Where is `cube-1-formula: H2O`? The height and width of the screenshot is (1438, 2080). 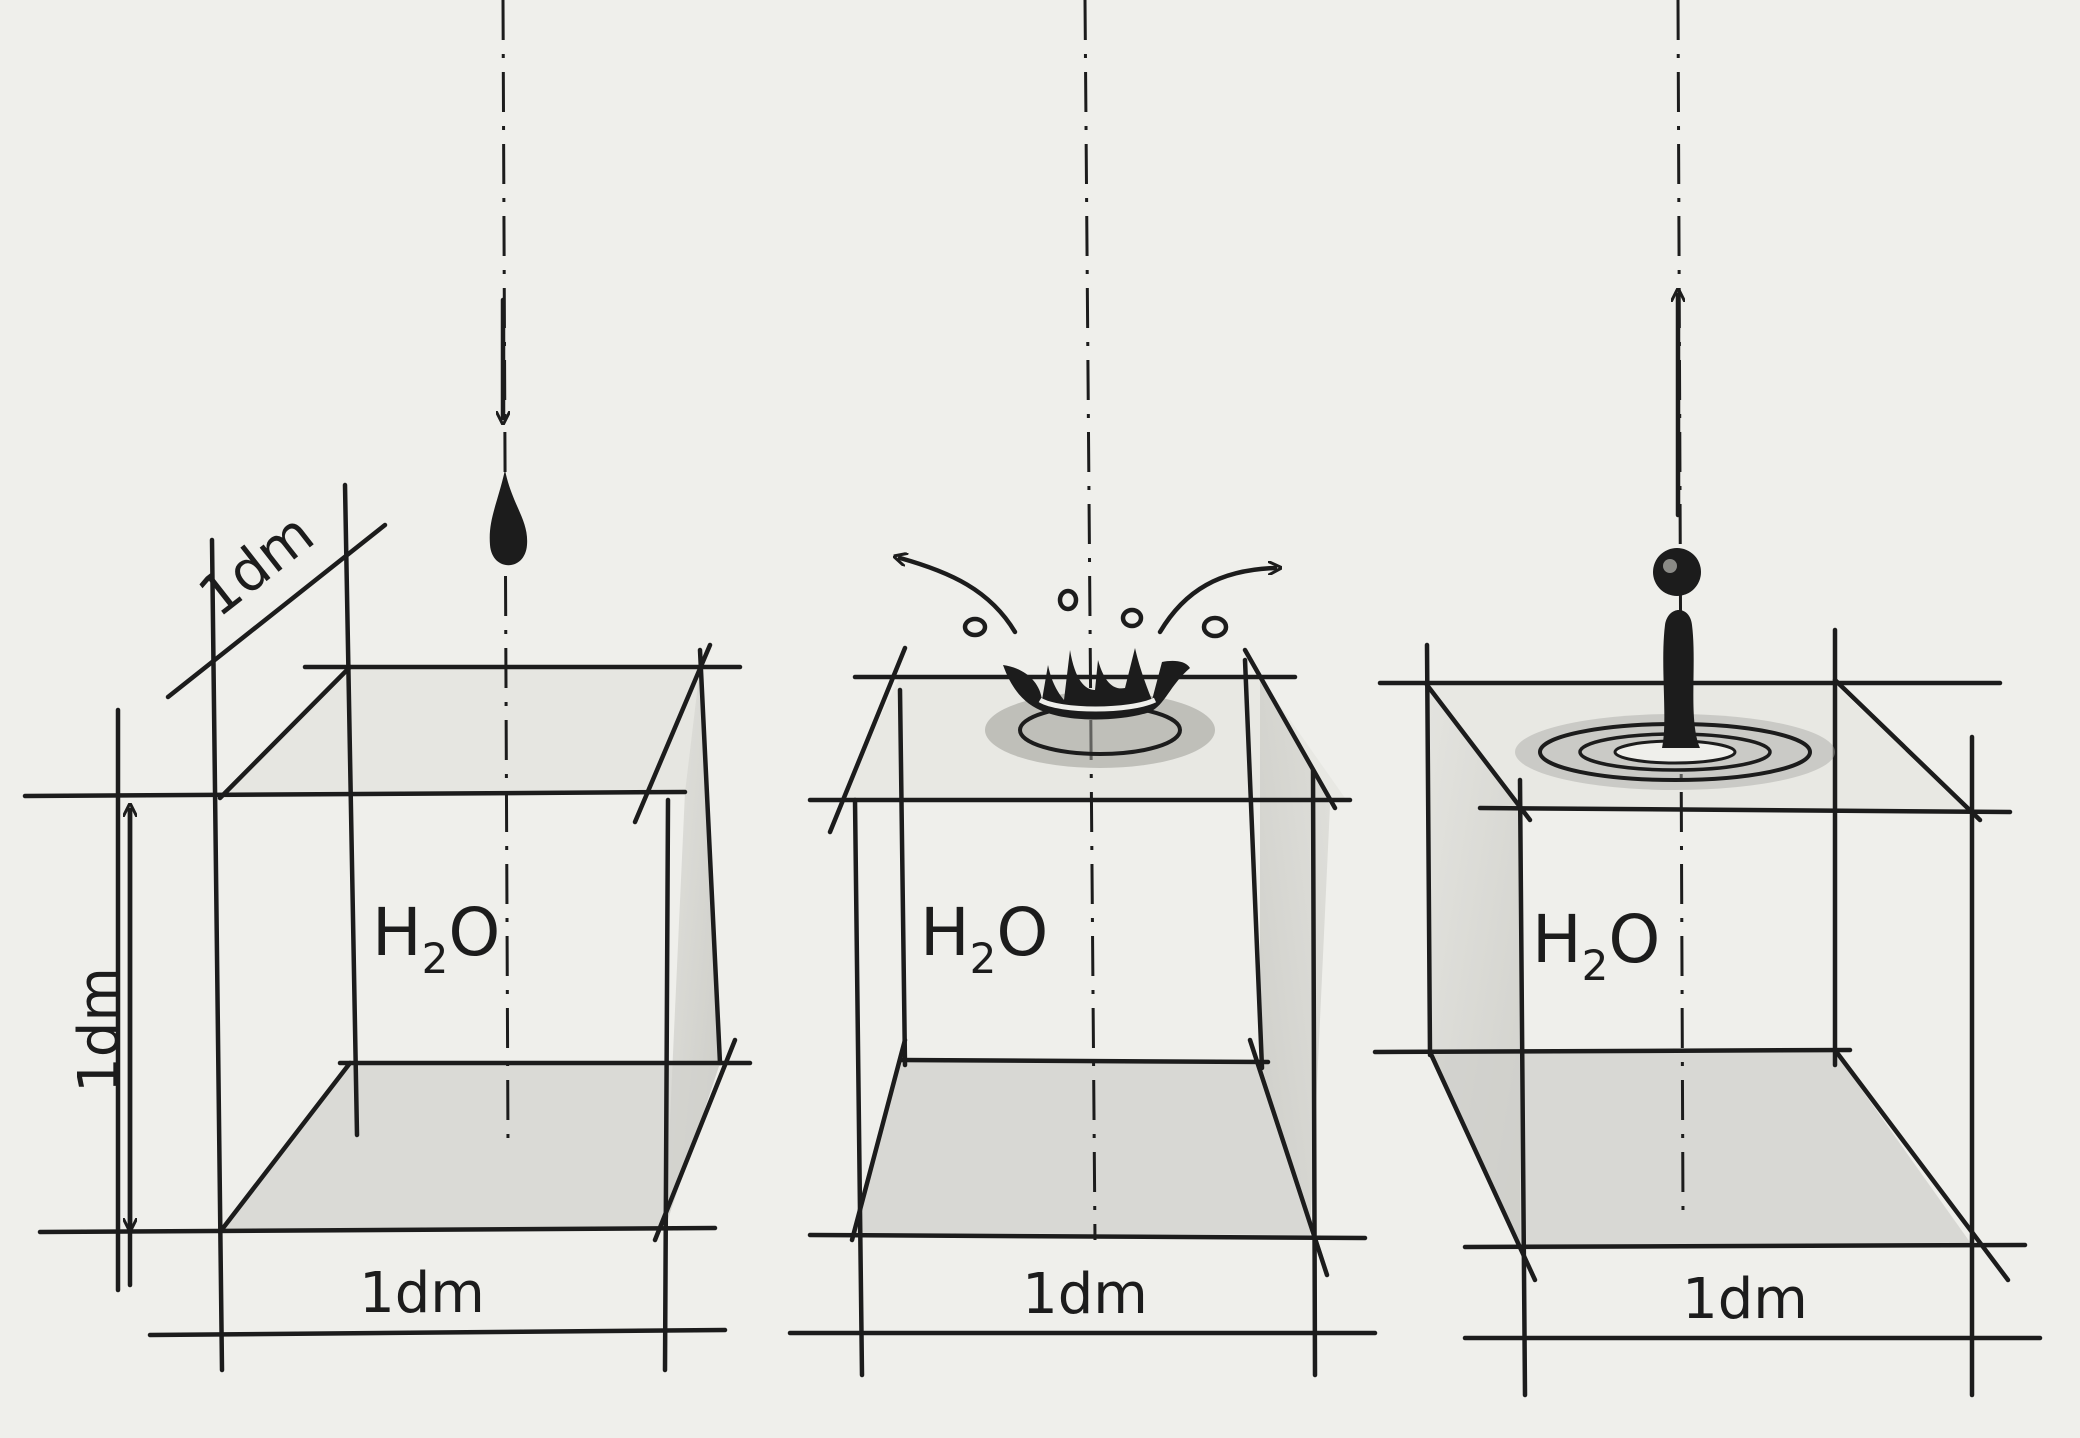 cube-1-formula: H2O is located at coordinates (436, 938).